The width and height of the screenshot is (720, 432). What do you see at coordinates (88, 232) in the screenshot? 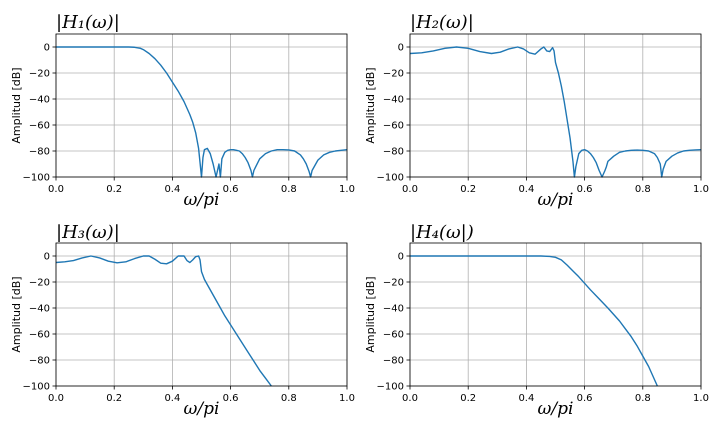
I see `panel-title: |H₃(ω)|` at bounding box center [88, 232].